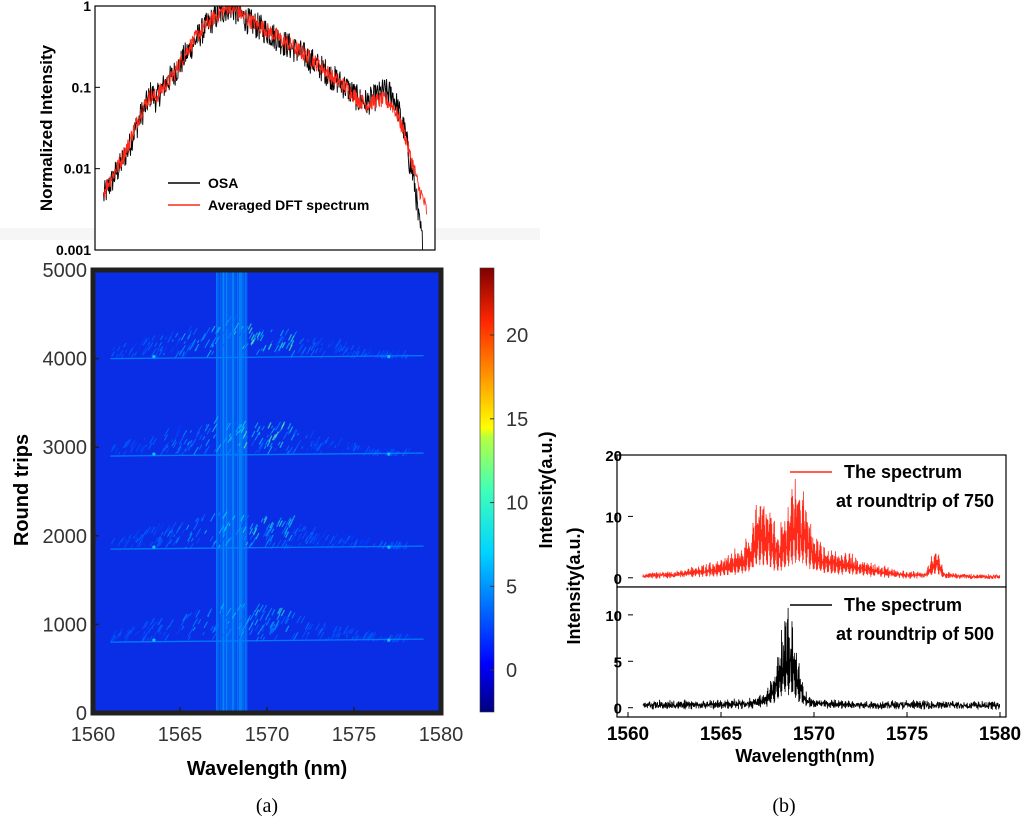  Describe the element at coordinates (903, 605) in the screenshot. I see `legend-label-500-line1: The spectrum` at that location.